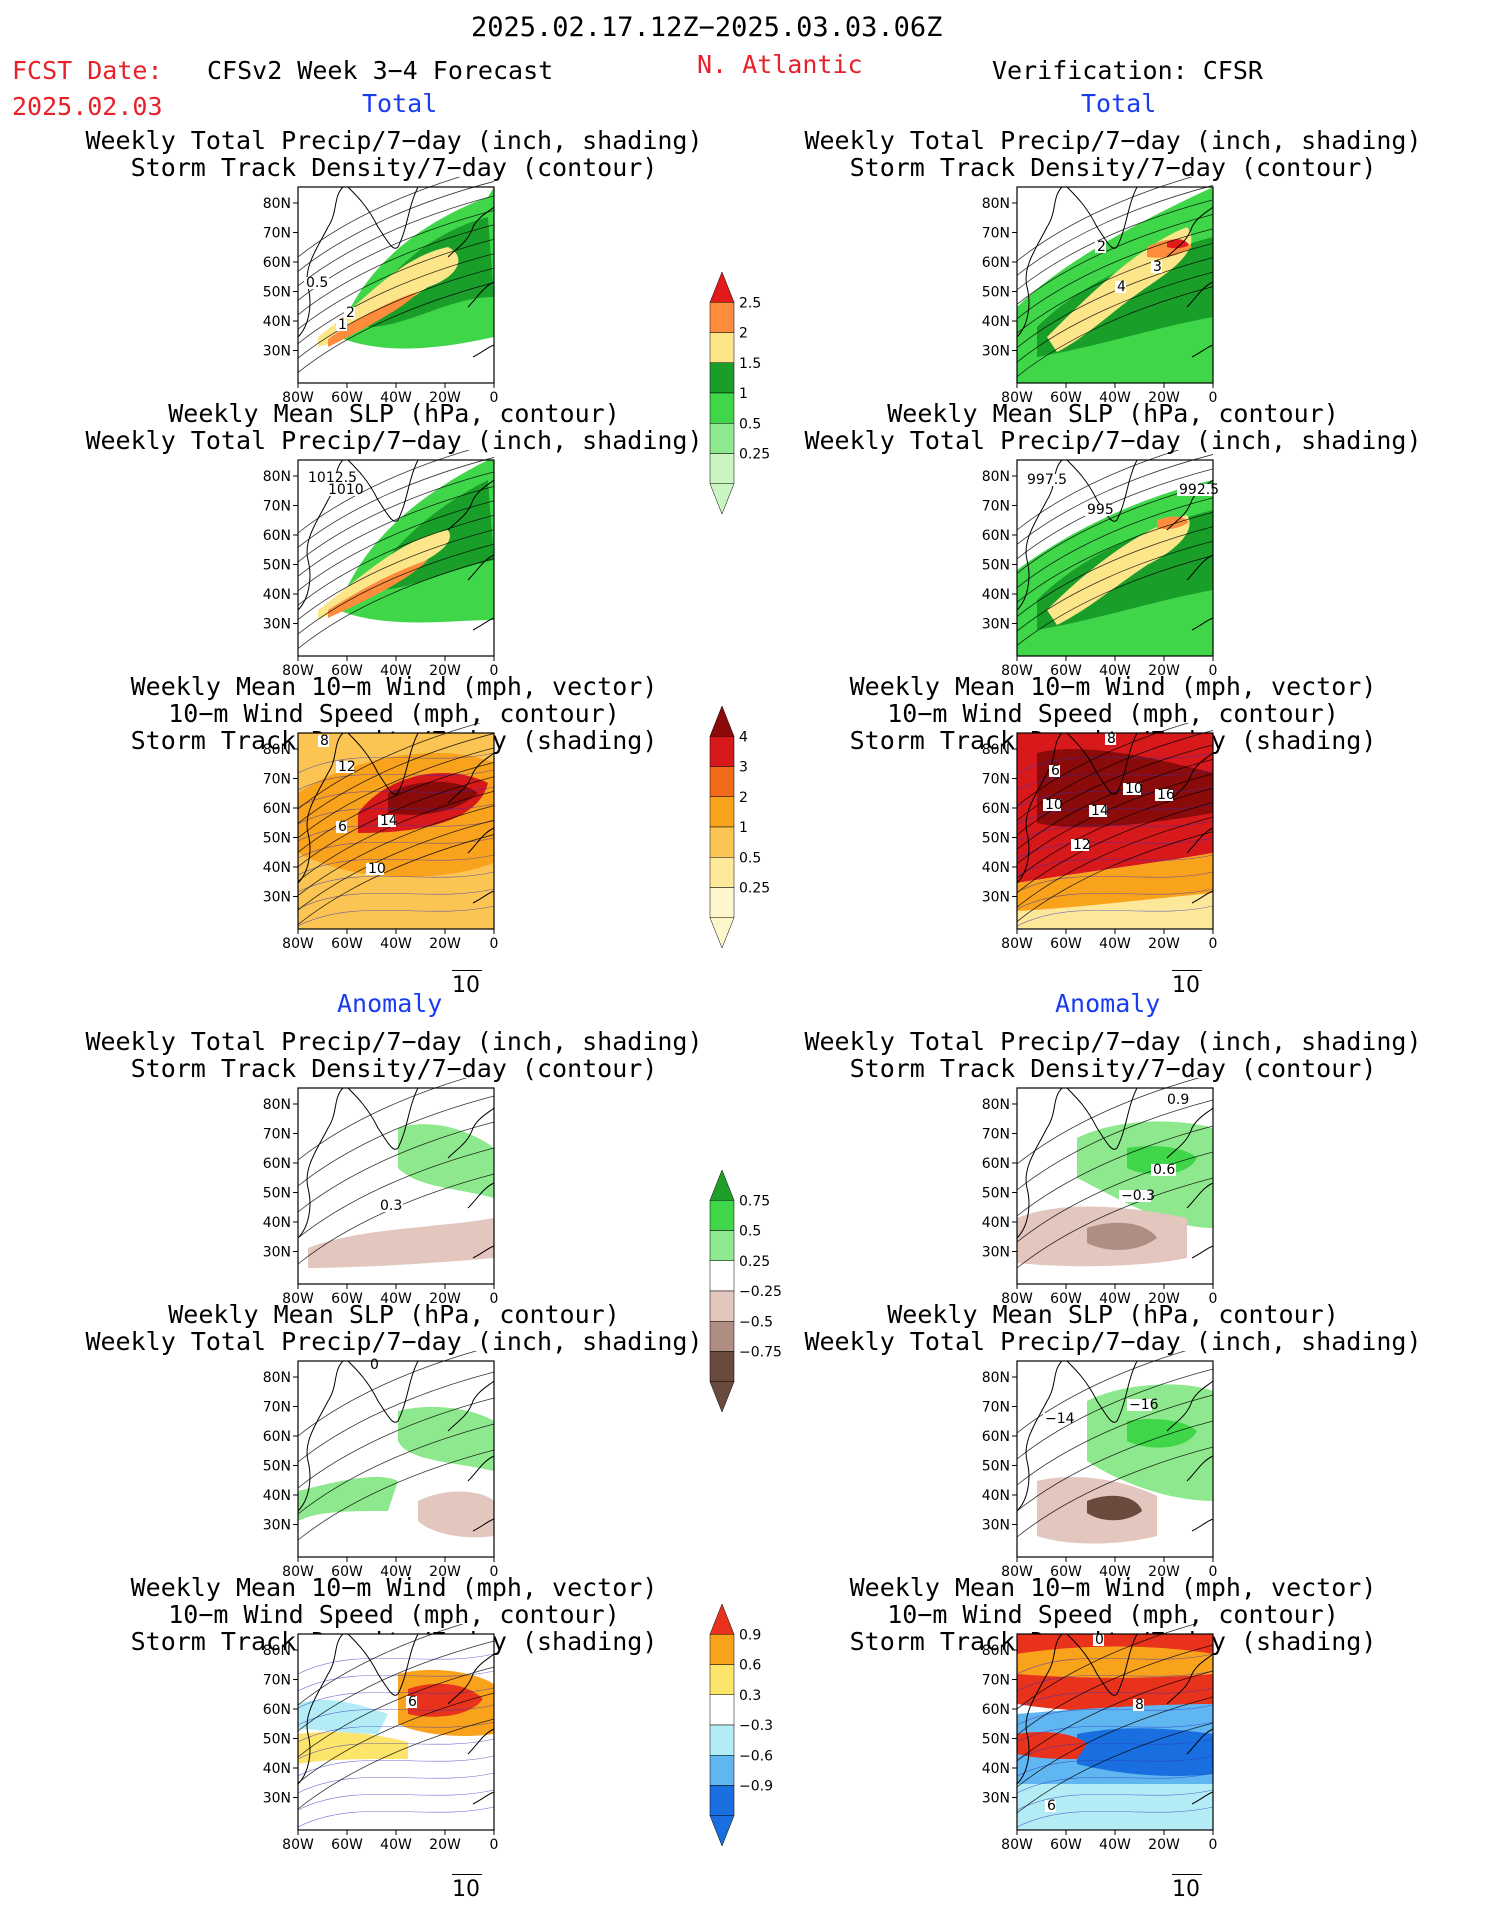  What do you see at coordinates (1166, 795) in the screenshot?
I see `contour-label: 16` at bounding box center [1166, 795].